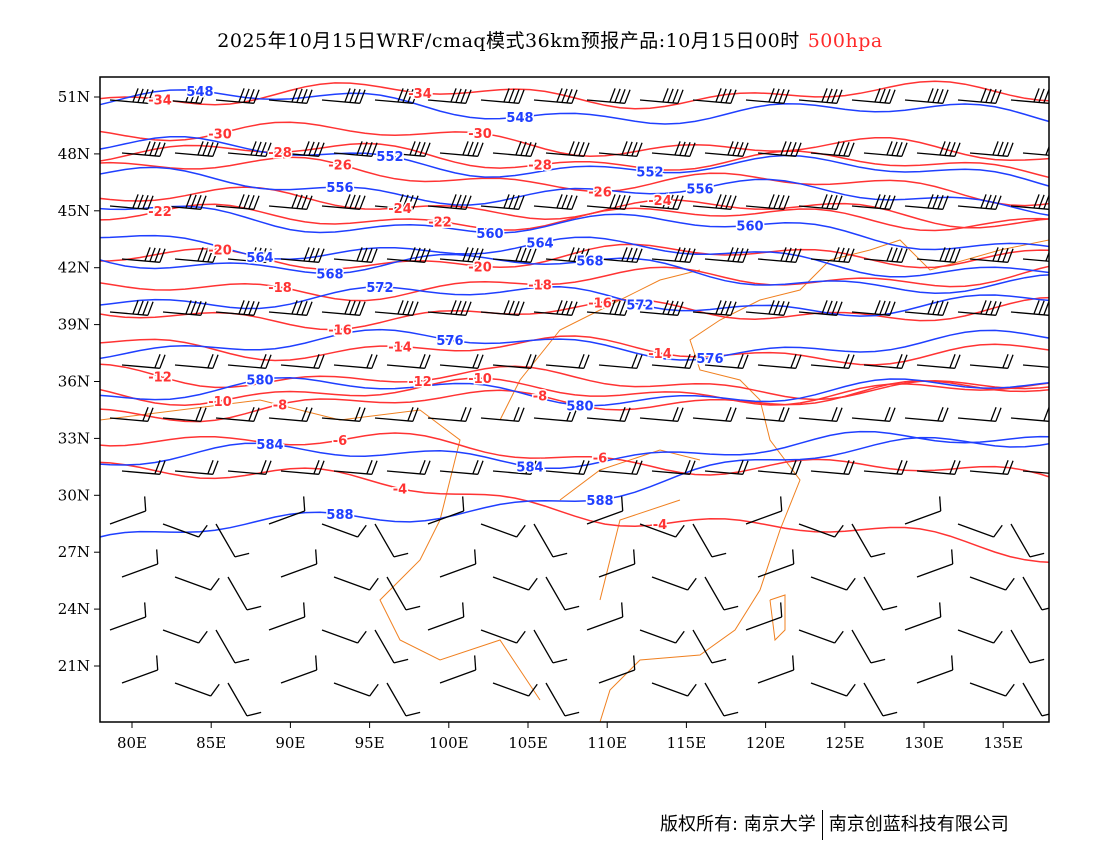  I want to click on isotherm-label: -24, so click(400, 209).